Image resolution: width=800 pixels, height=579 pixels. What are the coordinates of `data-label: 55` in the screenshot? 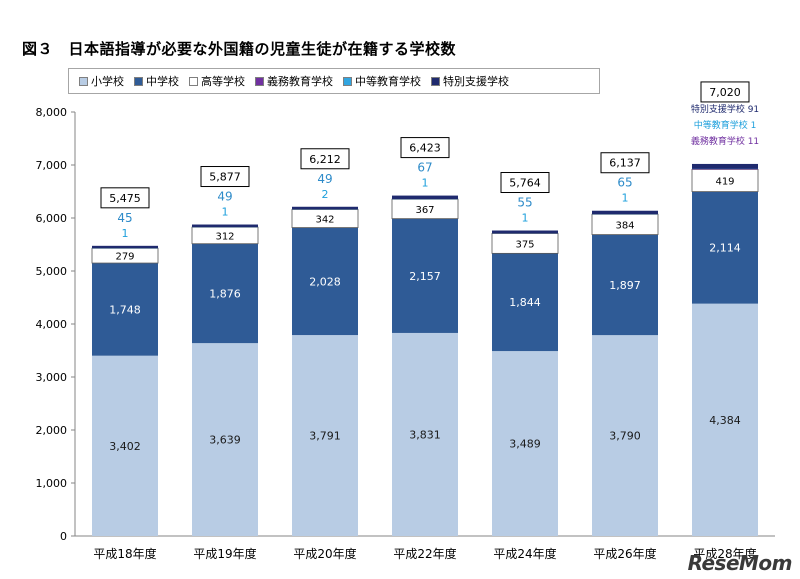 It's located at (524, 203).